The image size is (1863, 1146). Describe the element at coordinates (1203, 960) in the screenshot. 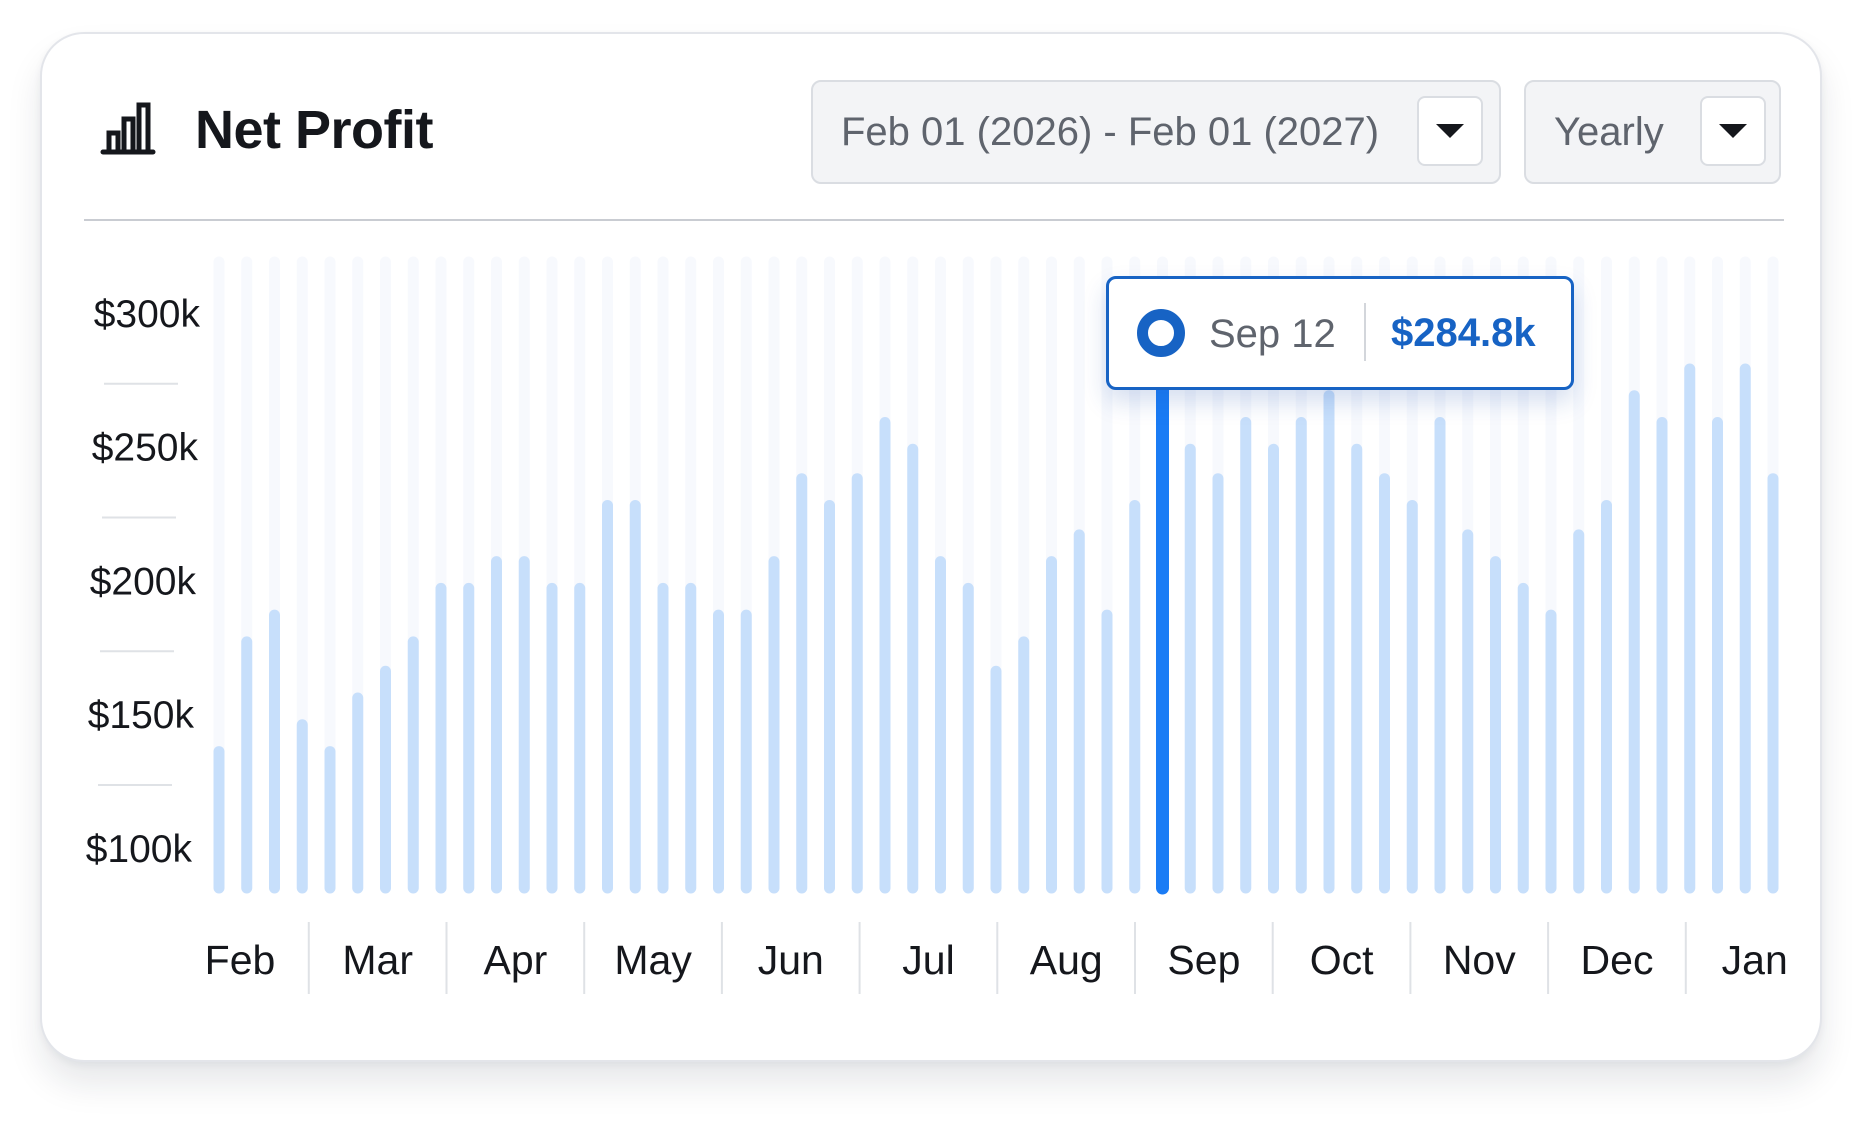

I see `x-tick-label: Sep` at that location.